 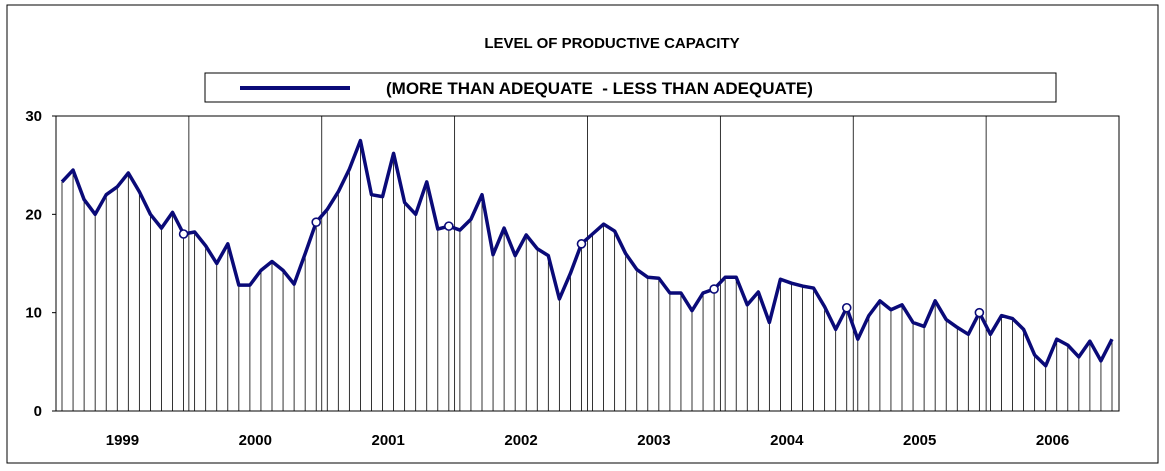 I want to click on x-tick-label: 2005, so click(x=919, y=440).